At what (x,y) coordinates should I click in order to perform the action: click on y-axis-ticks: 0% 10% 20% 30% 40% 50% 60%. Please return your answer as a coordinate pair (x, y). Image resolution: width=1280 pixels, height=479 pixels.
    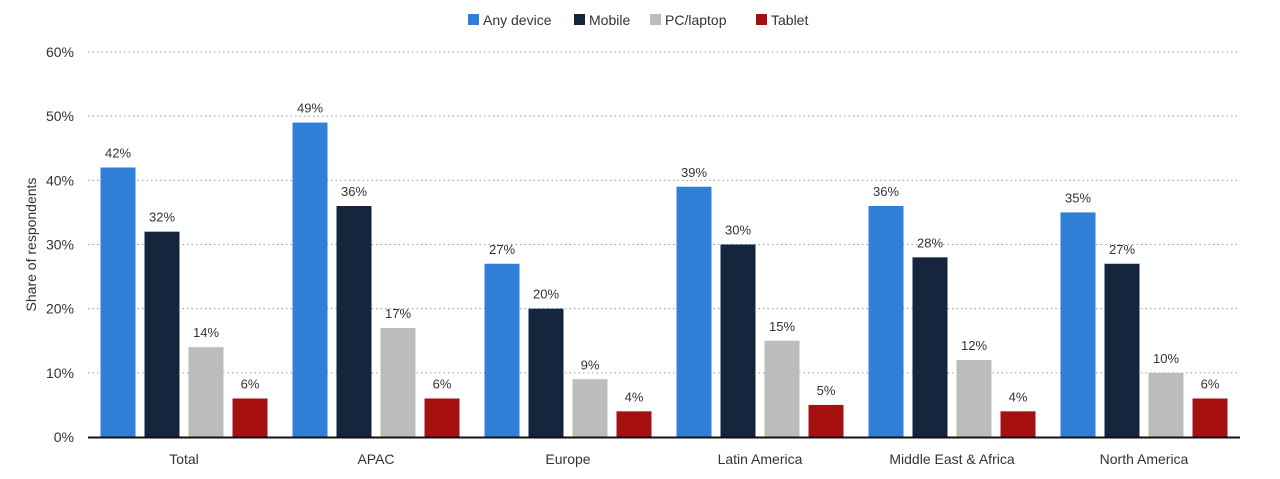
    Looking at the image, I should click on (60, 244).